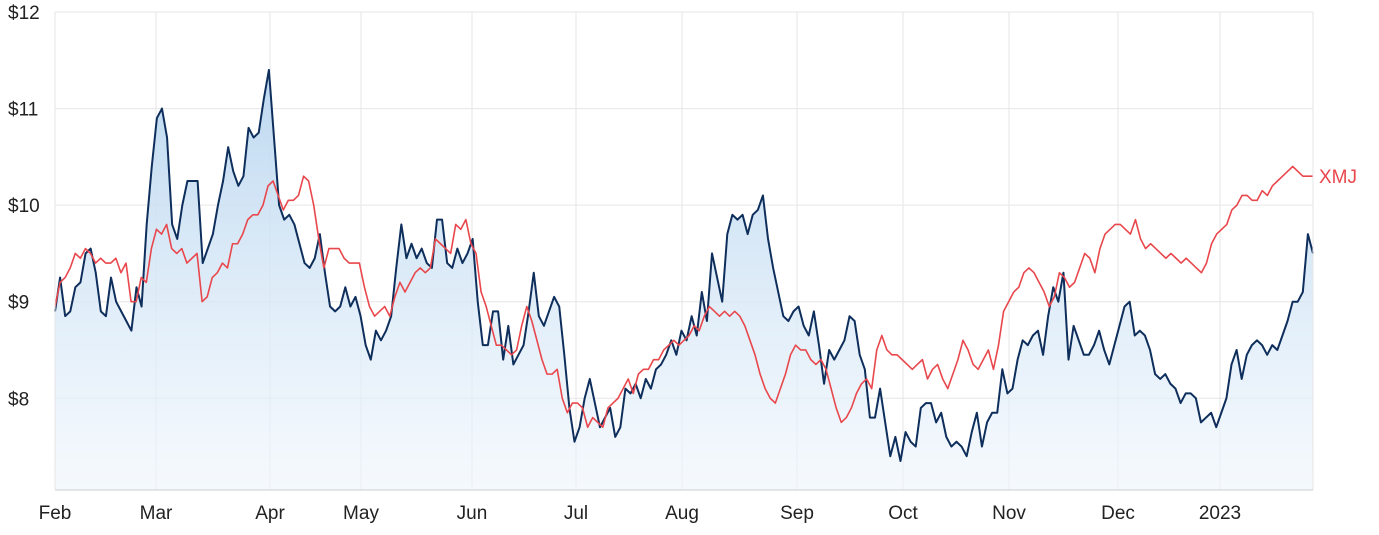 Image resolution: width=1379 pixels, height=535 pixels. What do you see at coordinates (903, 513) in the screenshot?
I see `x-tick-label: Oct` at bounding box center [903, 513].